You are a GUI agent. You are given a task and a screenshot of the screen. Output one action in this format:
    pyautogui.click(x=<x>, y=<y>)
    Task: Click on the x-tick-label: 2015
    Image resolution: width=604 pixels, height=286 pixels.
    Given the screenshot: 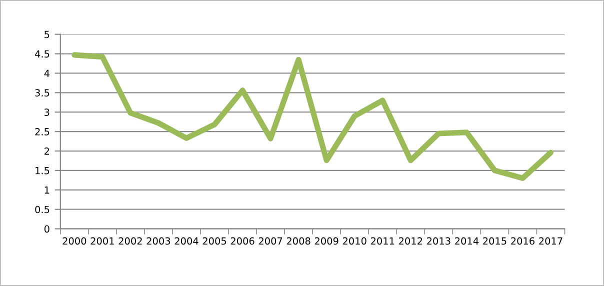 What is the action you would take?
    pyautogui.click(x=494, y=241)
    